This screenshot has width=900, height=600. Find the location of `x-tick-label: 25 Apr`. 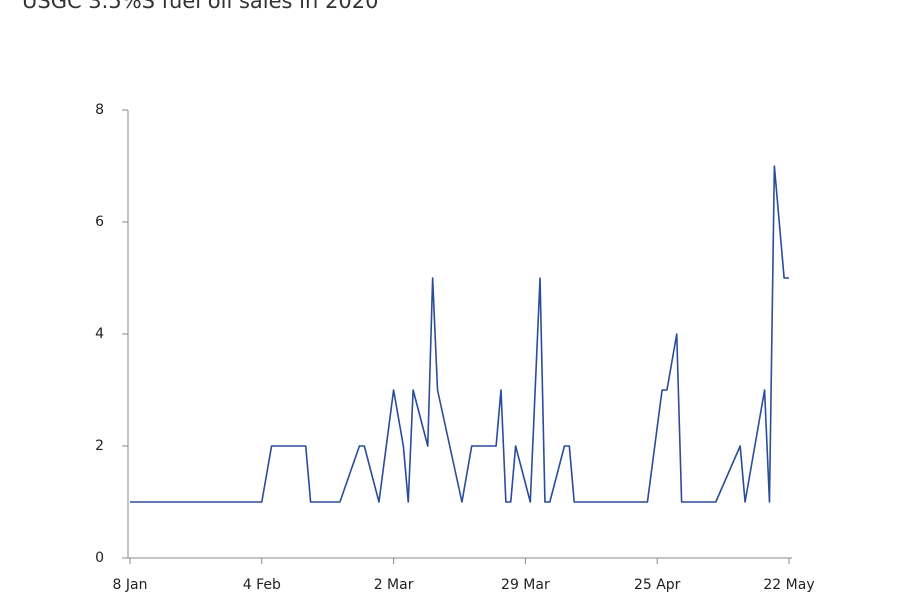

x-tick-label: 25 Apr is located at coordinates (657, 585).